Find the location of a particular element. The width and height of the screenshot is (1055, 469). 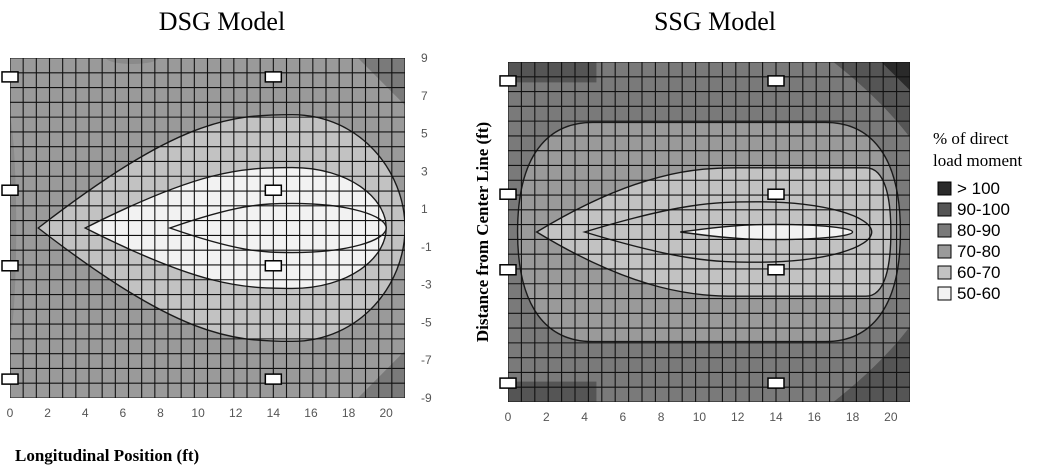

y-tick-label: 7 is located at coordinates (424, 96).